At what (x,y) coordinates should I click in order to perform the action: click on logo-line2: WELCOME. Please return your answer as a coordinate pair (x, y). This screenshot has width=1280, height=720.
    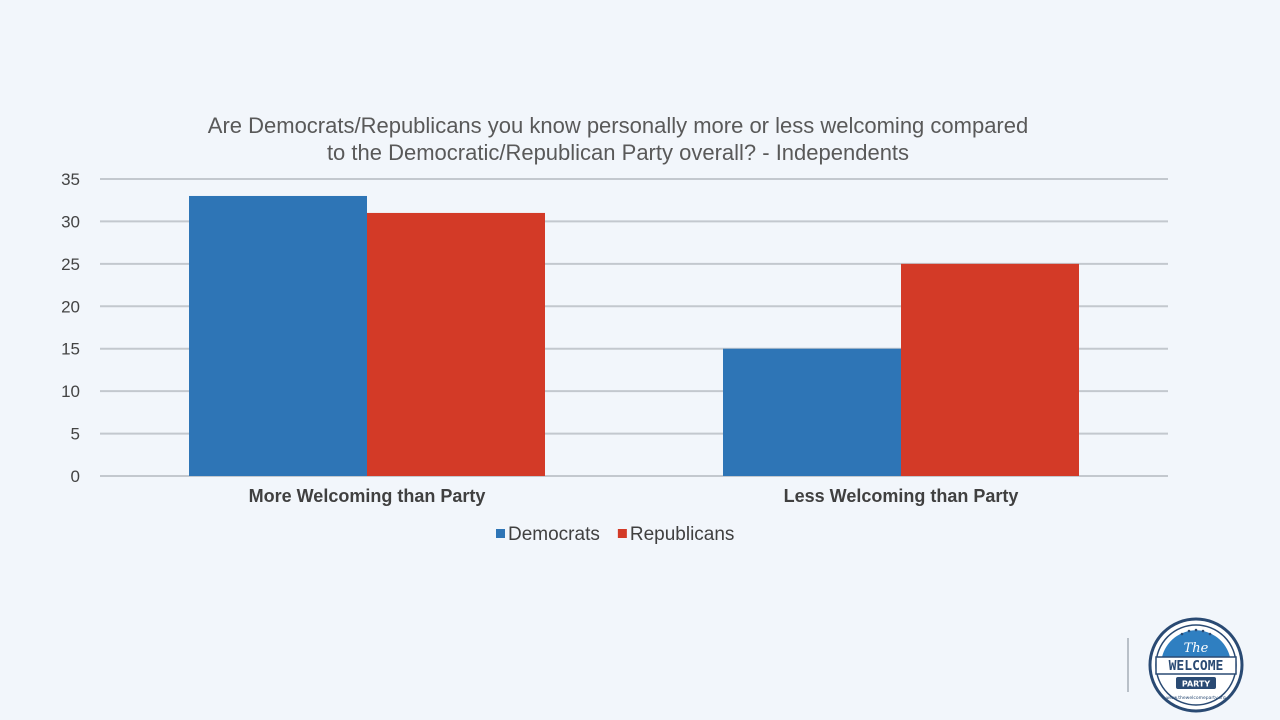
    Looking at the image, I should click on (1196, 666).